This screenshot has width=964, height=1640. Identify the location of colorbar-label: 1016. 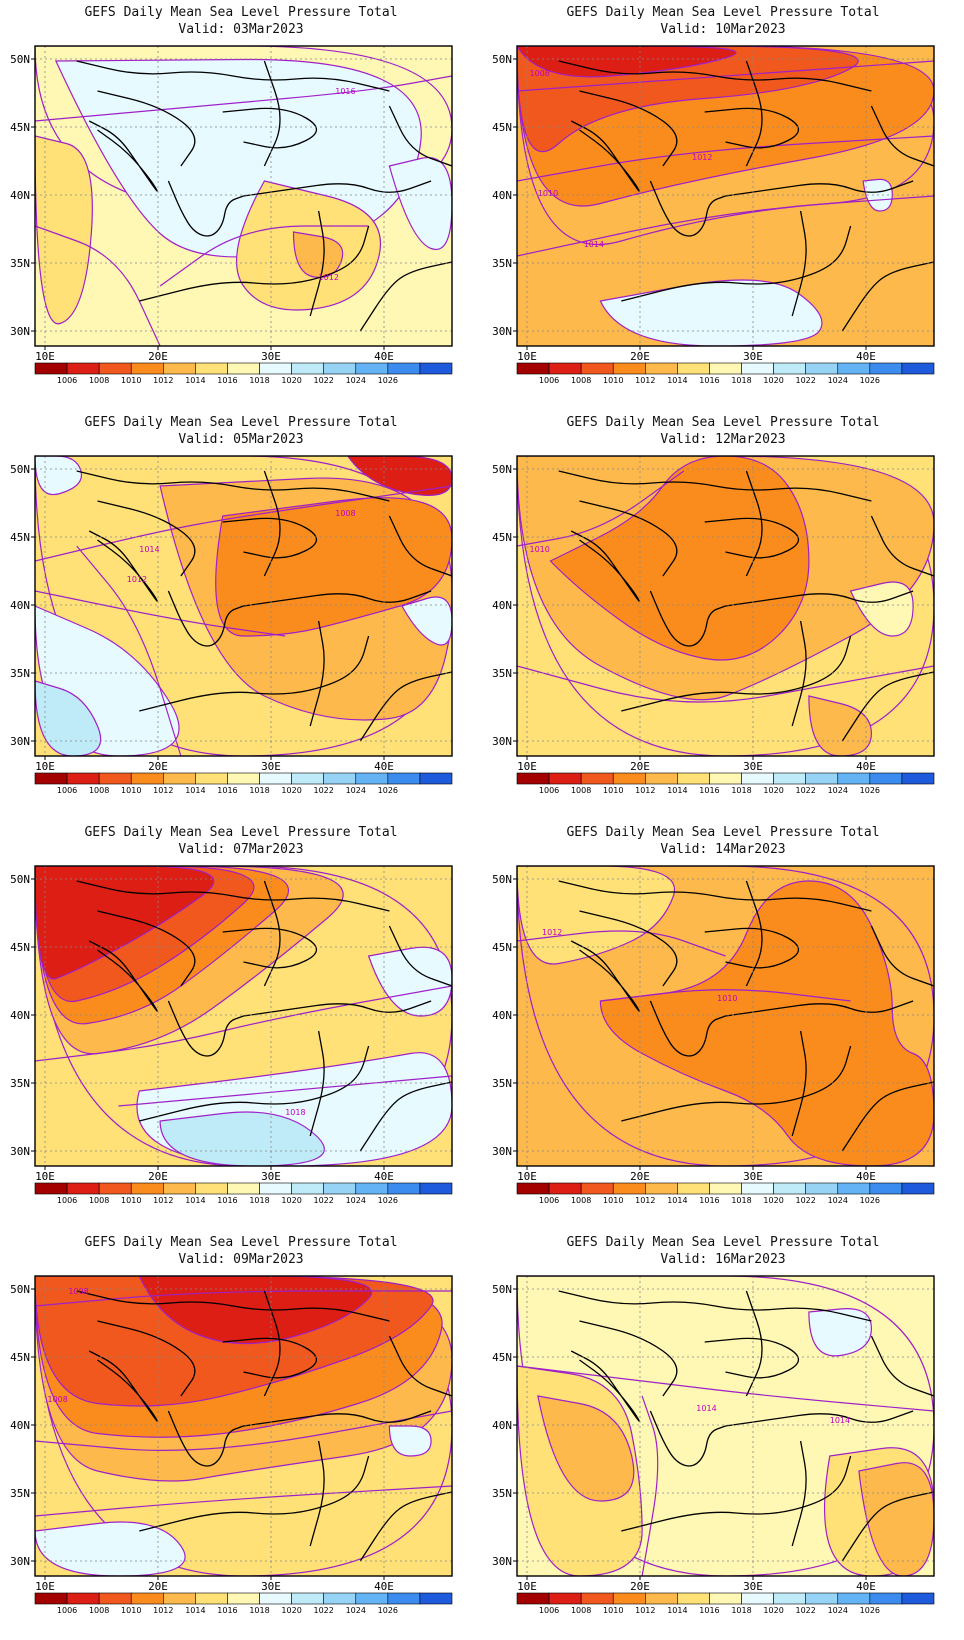
(227, 1200).